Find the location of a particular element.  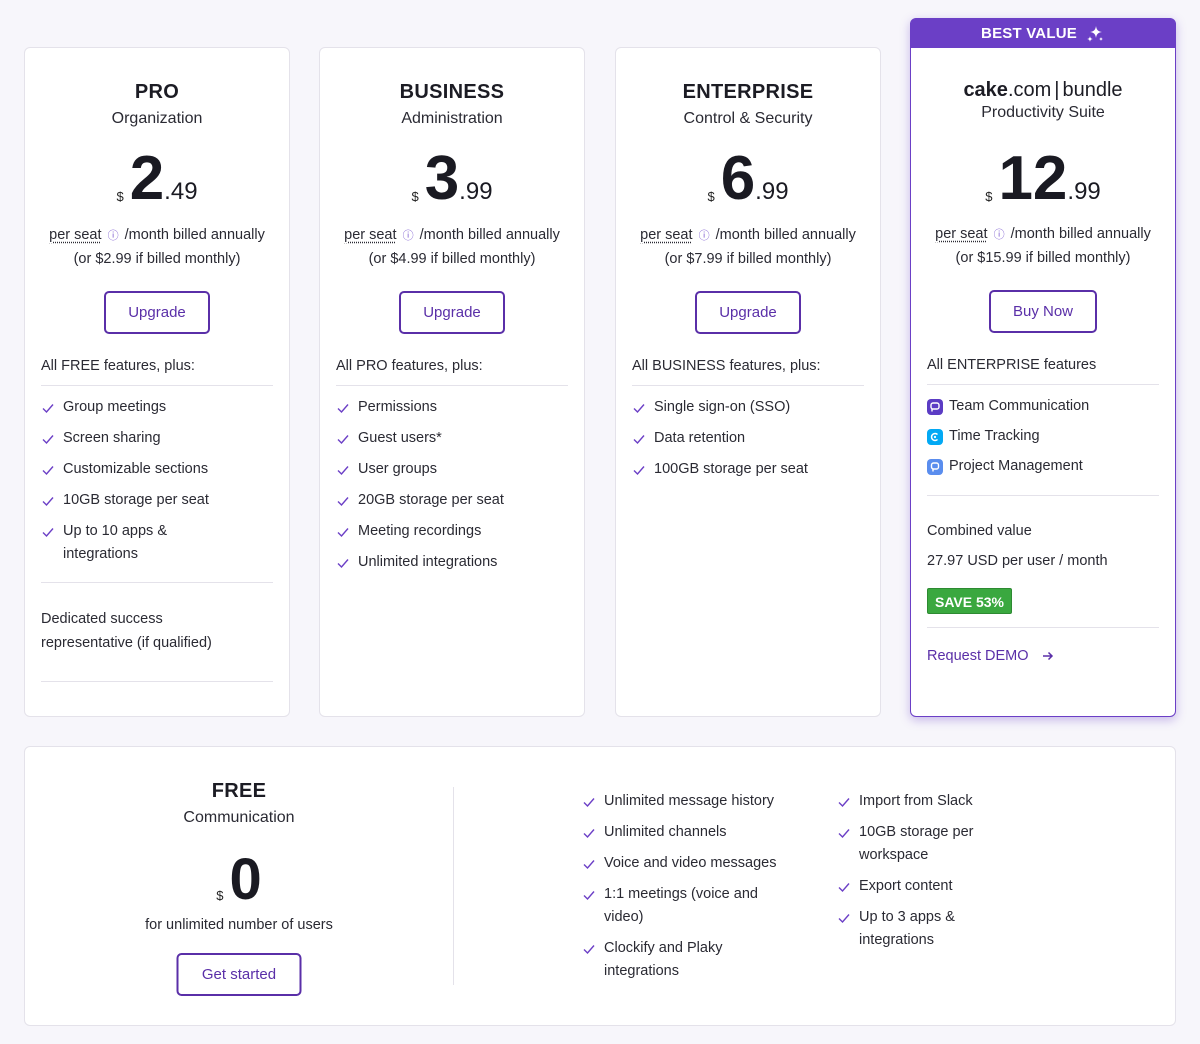

list-item: Up to 3 apps & integrations is located at coordinates (922, 929).